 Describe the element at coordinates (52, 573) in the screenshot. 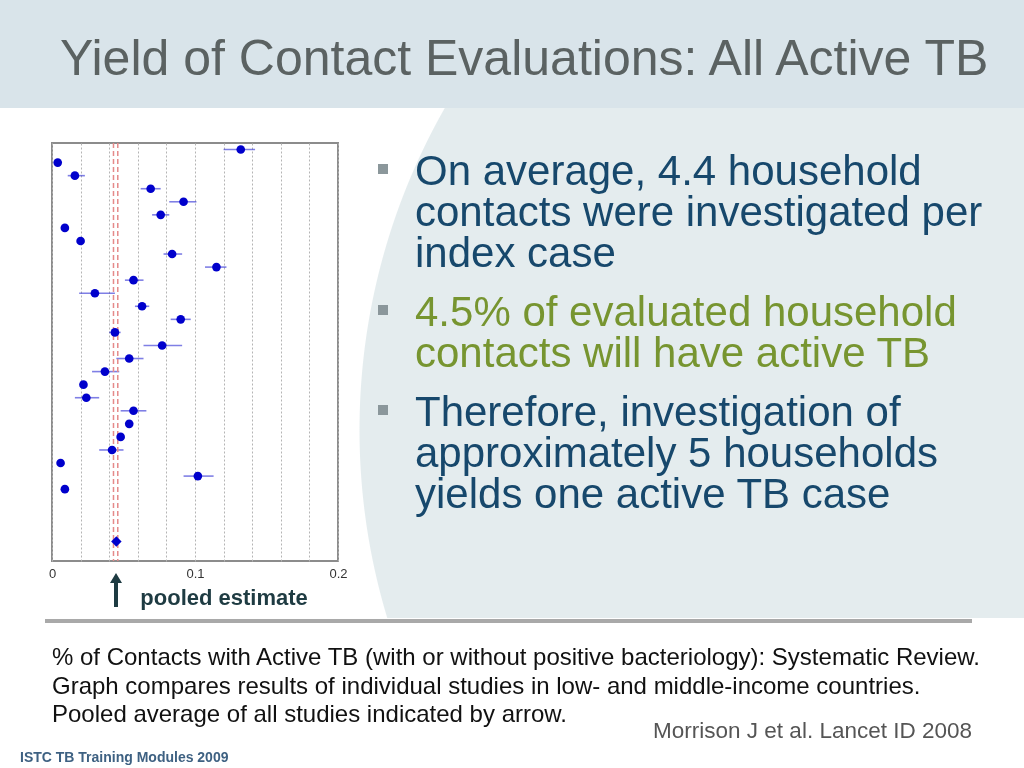

I see `x-tick-label: 0` at that location.